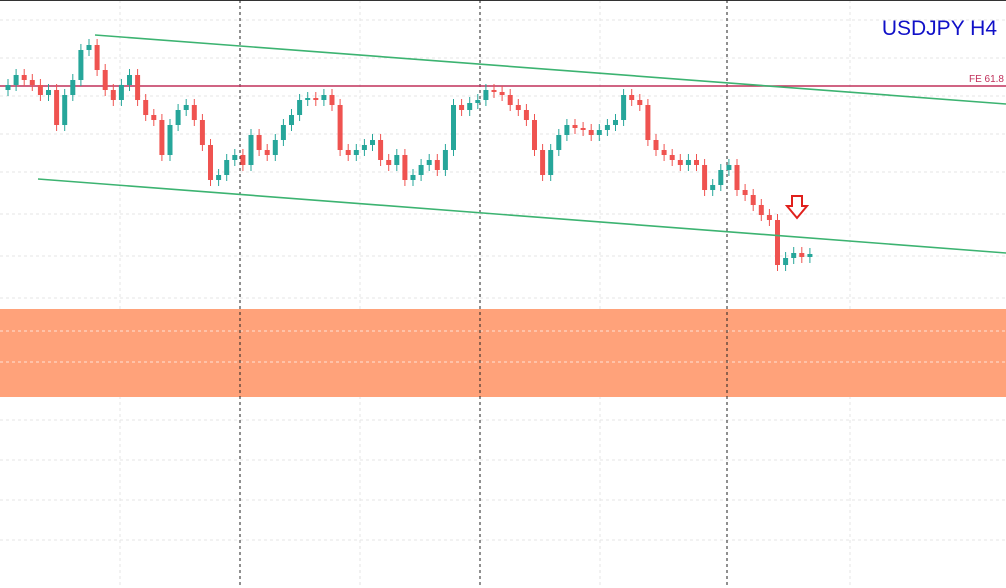 The image size is (1006, 588). What do you see at coordinates (939, 28) in the screenshot?
I see `chart-title: USDJPY H4` at bounding box center [939, 28].